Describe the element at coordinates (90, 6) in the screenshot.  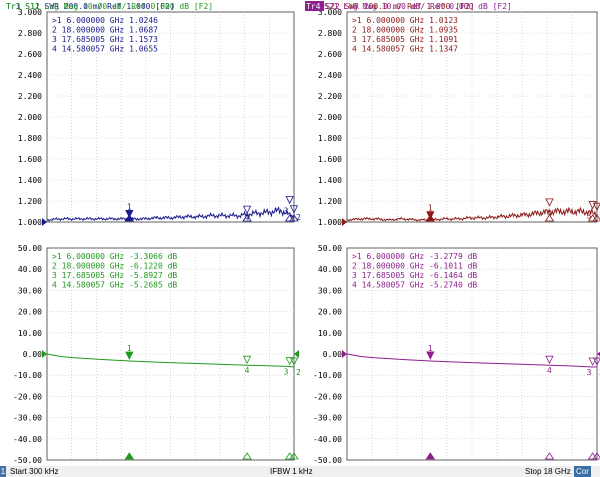
I see `trace-title: Tr1 S11 SWR 200.0 m/ Ref 1.000 [F2]` at that location.